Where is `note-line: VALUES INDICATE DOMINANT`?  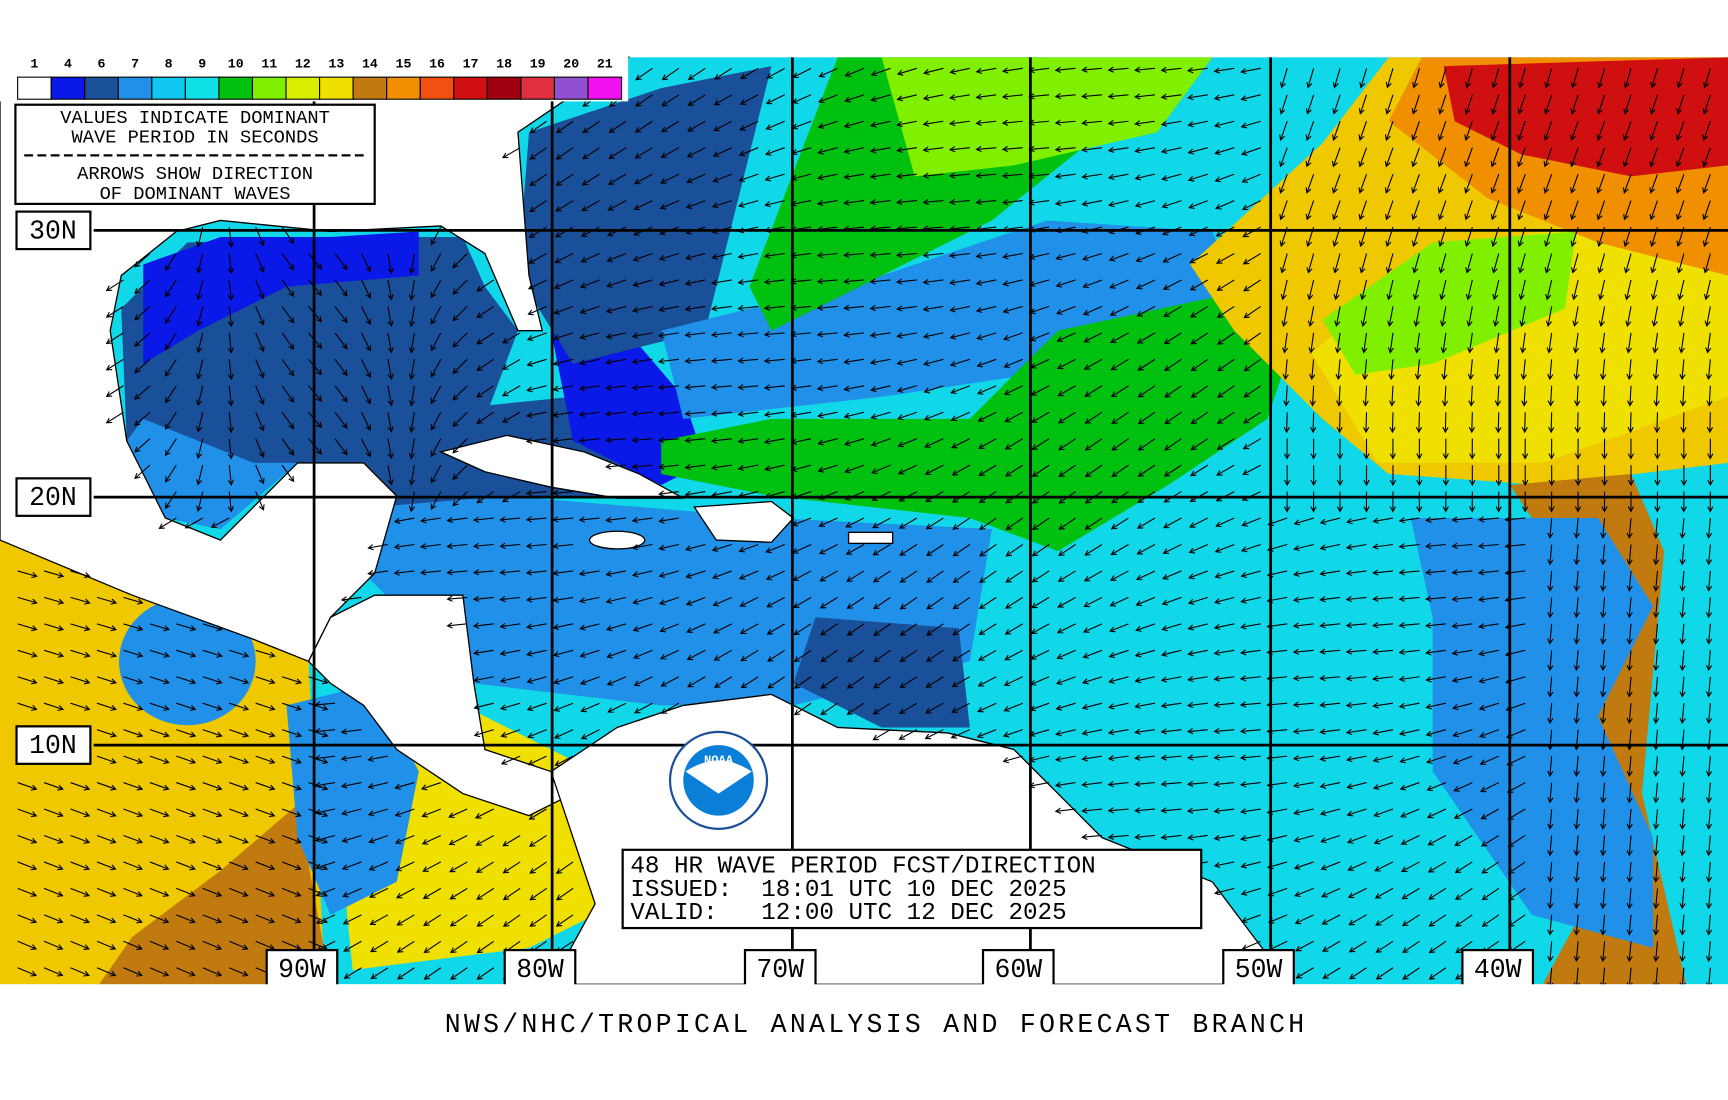
note-line: VALUES INDICATE DOMINANT is located at coordinates (195, 118).